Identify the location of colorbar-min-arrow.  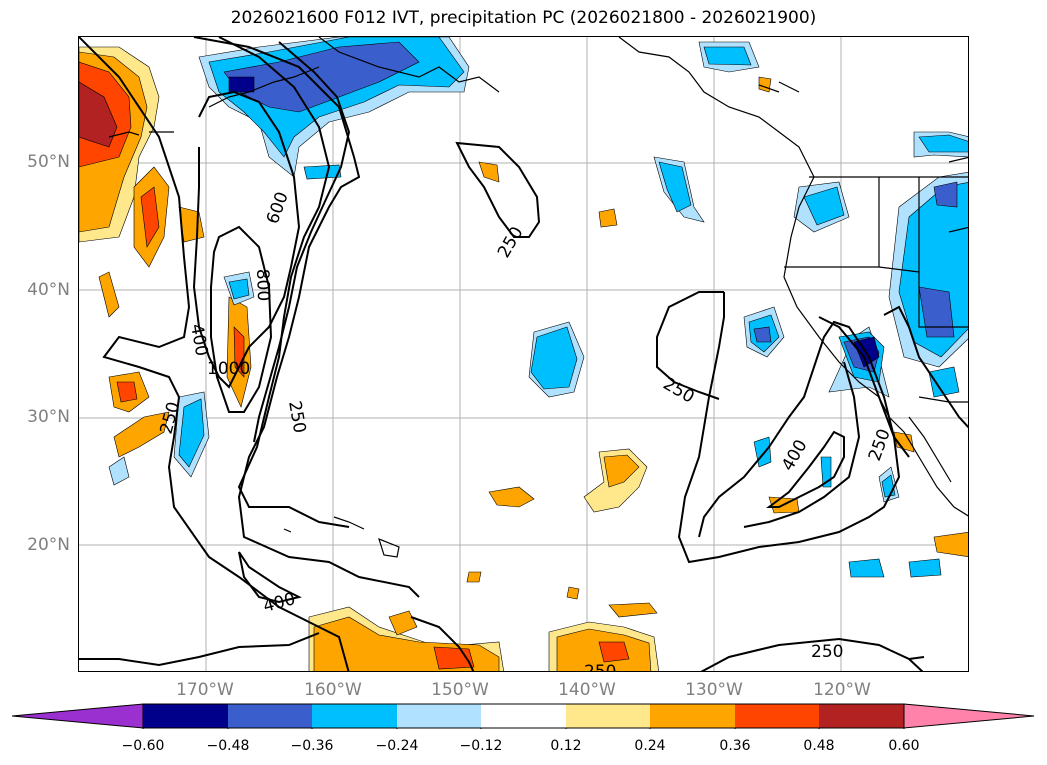
(78, 716).